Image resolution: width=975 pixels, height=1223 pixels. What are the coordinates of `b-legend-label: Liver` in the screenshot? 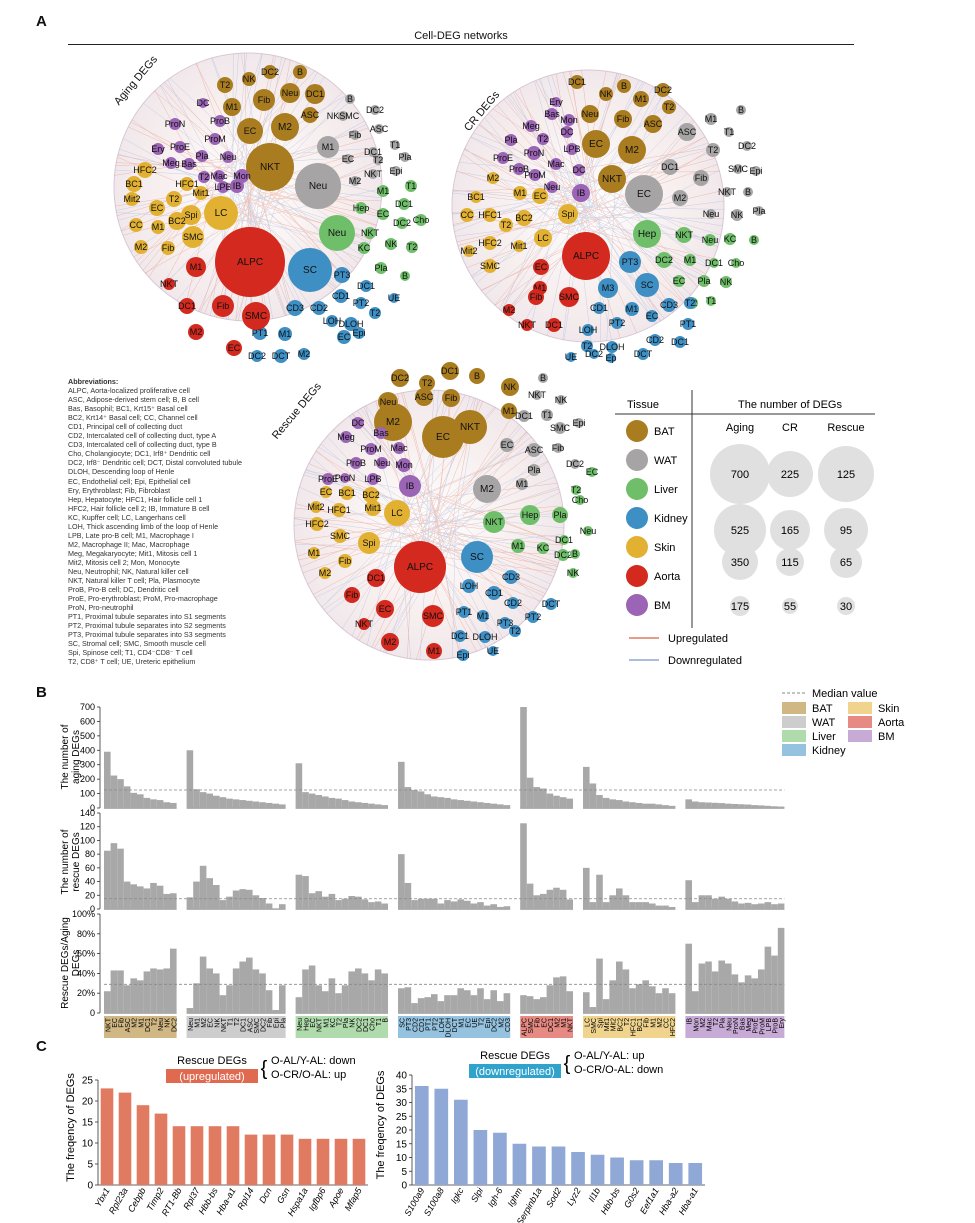 It's located at (824, 737).